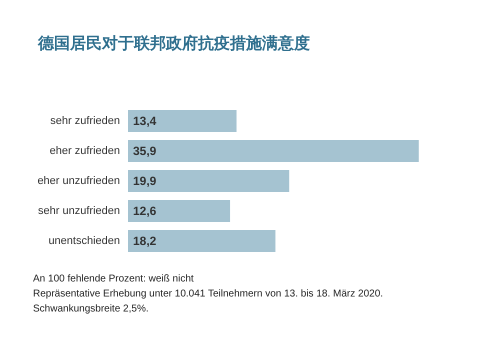 Image resolution: width=500 pixels, height=362 pixels. I want to click on data-label: 12,6, so click(145, 211).